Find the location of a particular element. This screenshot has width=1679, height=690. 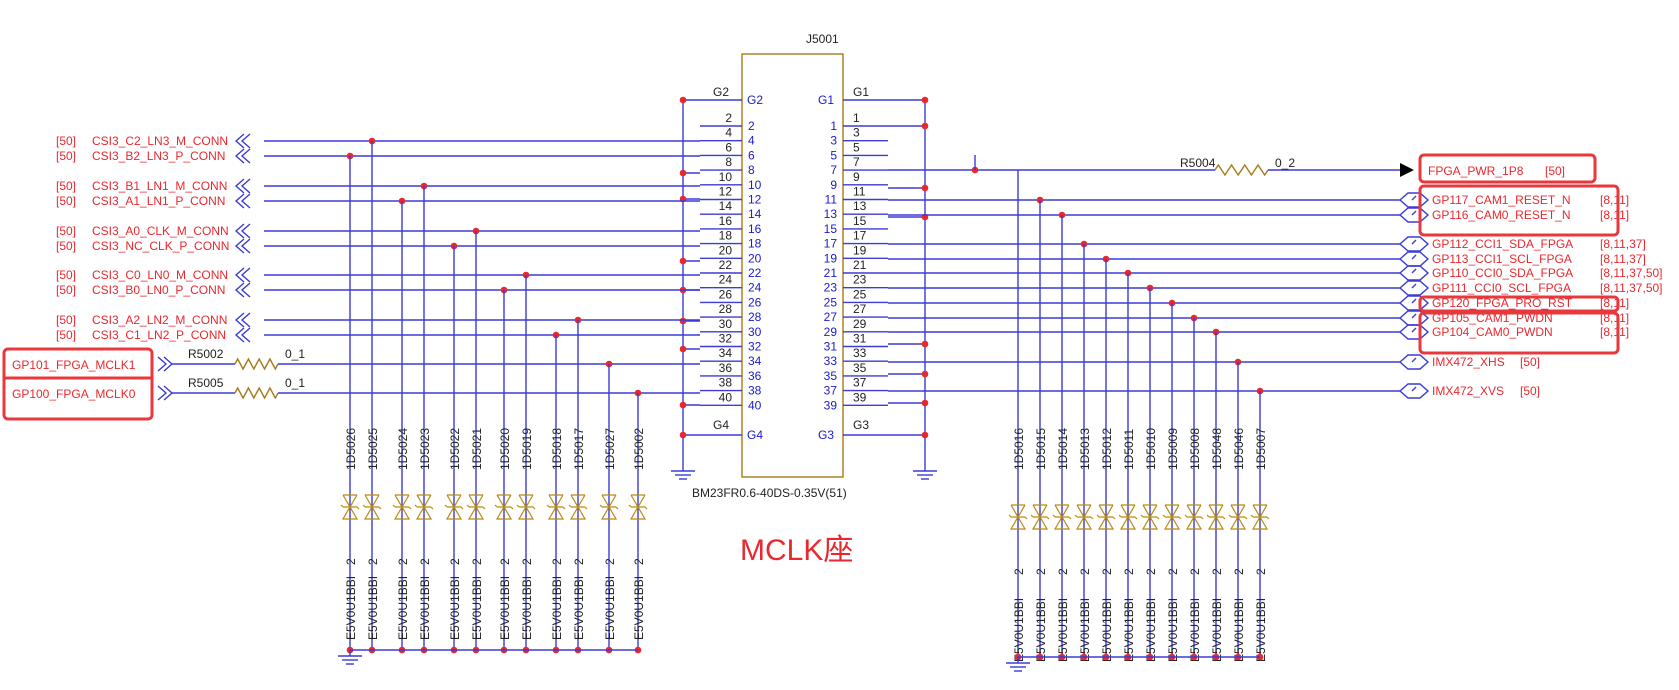

pin-label-right-23: 23 is located at coordinates (831, 288).